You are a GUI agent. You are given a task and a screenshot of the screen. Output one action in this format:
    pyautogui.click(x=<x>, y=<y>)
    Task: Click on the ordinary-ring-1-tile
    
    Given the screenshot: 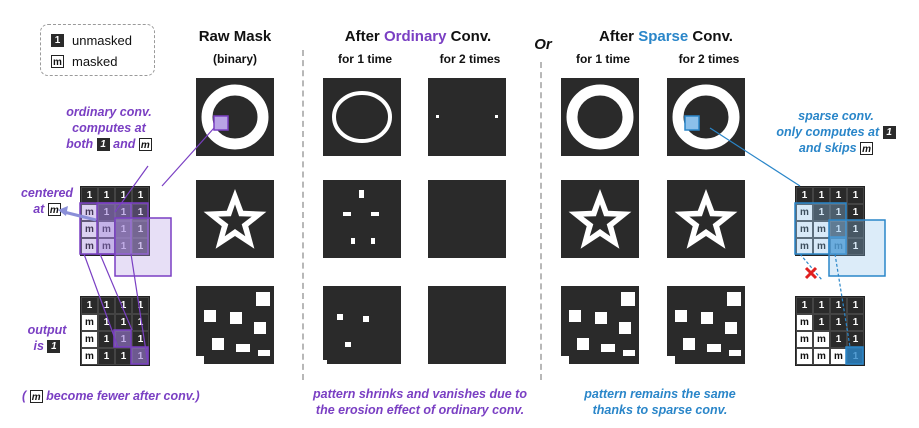 What is the action you would take?
    pyautogui.click(x=362, y=117)
    